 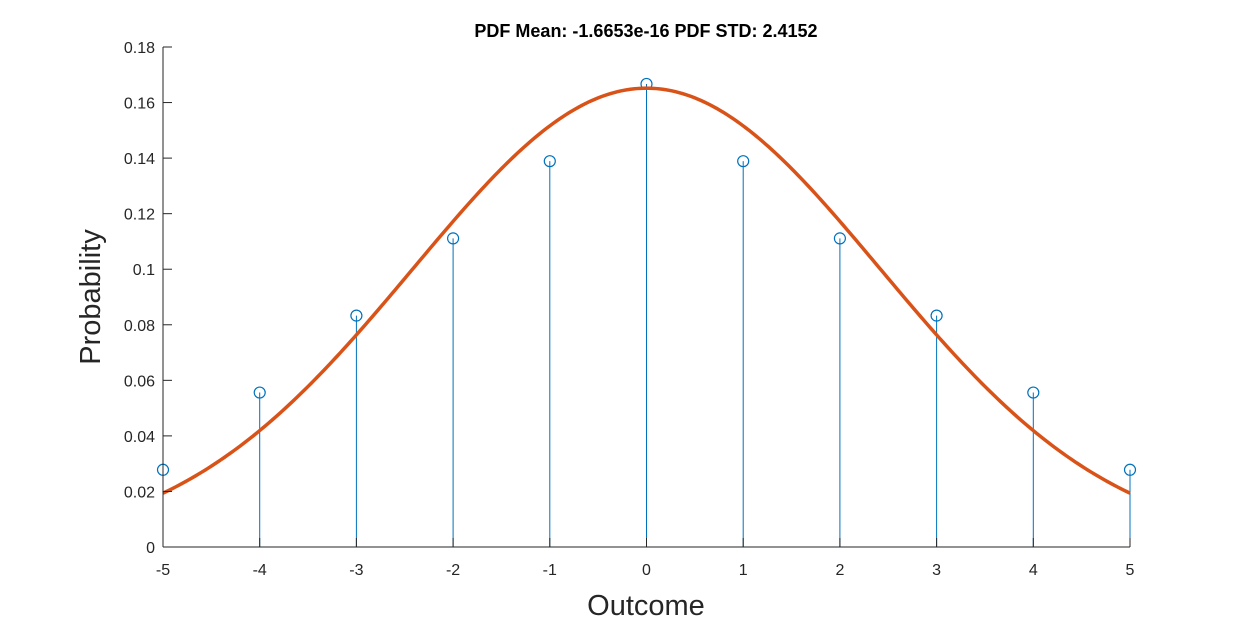 I want to click on y-tick-label: 0.02, so click(x=139, y=492).